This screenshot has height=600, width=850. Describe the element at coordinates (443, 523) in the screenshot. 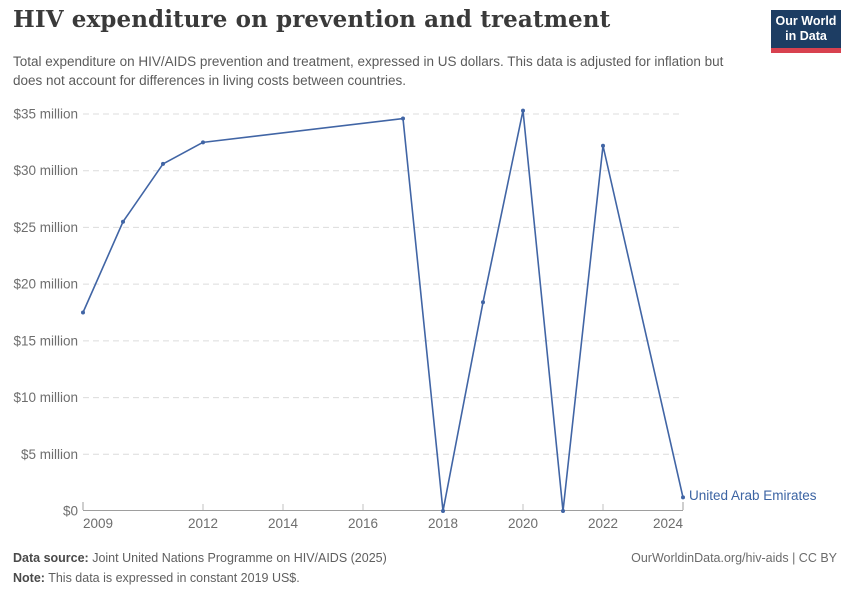

I see `x-axis-tick-label: 2018` at that location.